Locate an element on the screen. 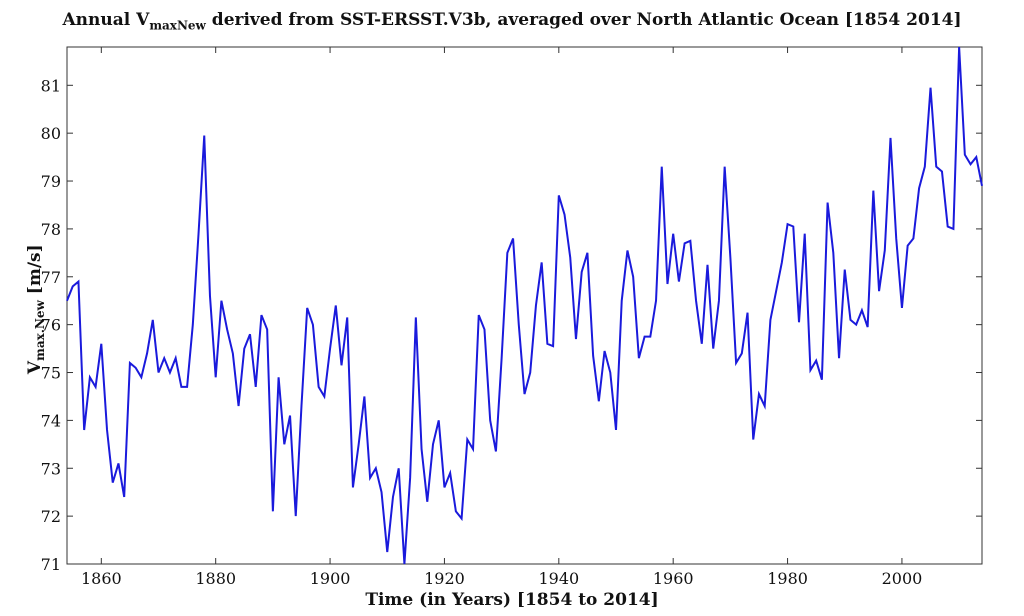 The width and height of the screenshot is (1024, 616). y-tick-label: 77 is located at coordinates (51, 277).